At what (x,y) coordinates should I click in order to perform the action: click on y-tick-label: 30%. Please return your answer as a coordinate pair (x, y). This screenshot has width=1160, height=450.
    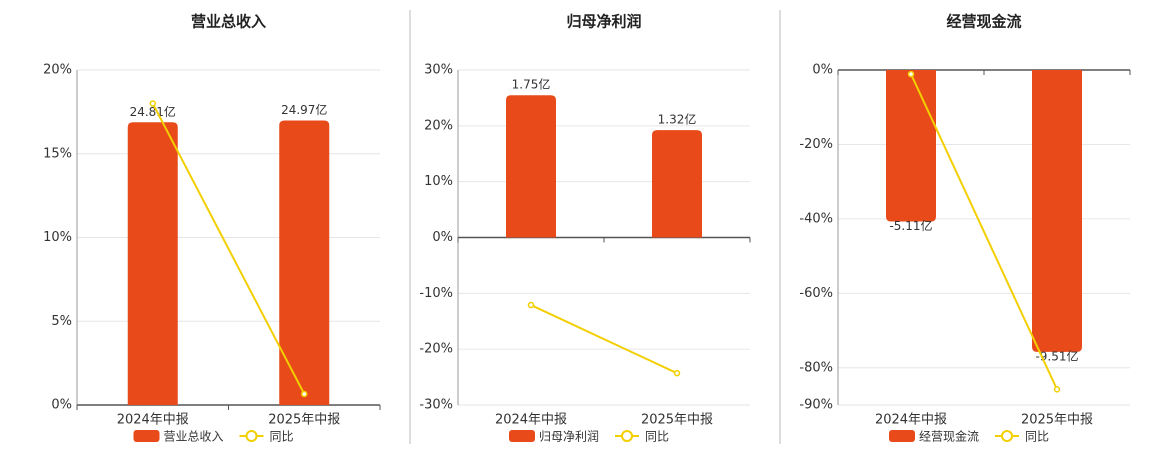
    Looking at the image, I should click on (438, 70).